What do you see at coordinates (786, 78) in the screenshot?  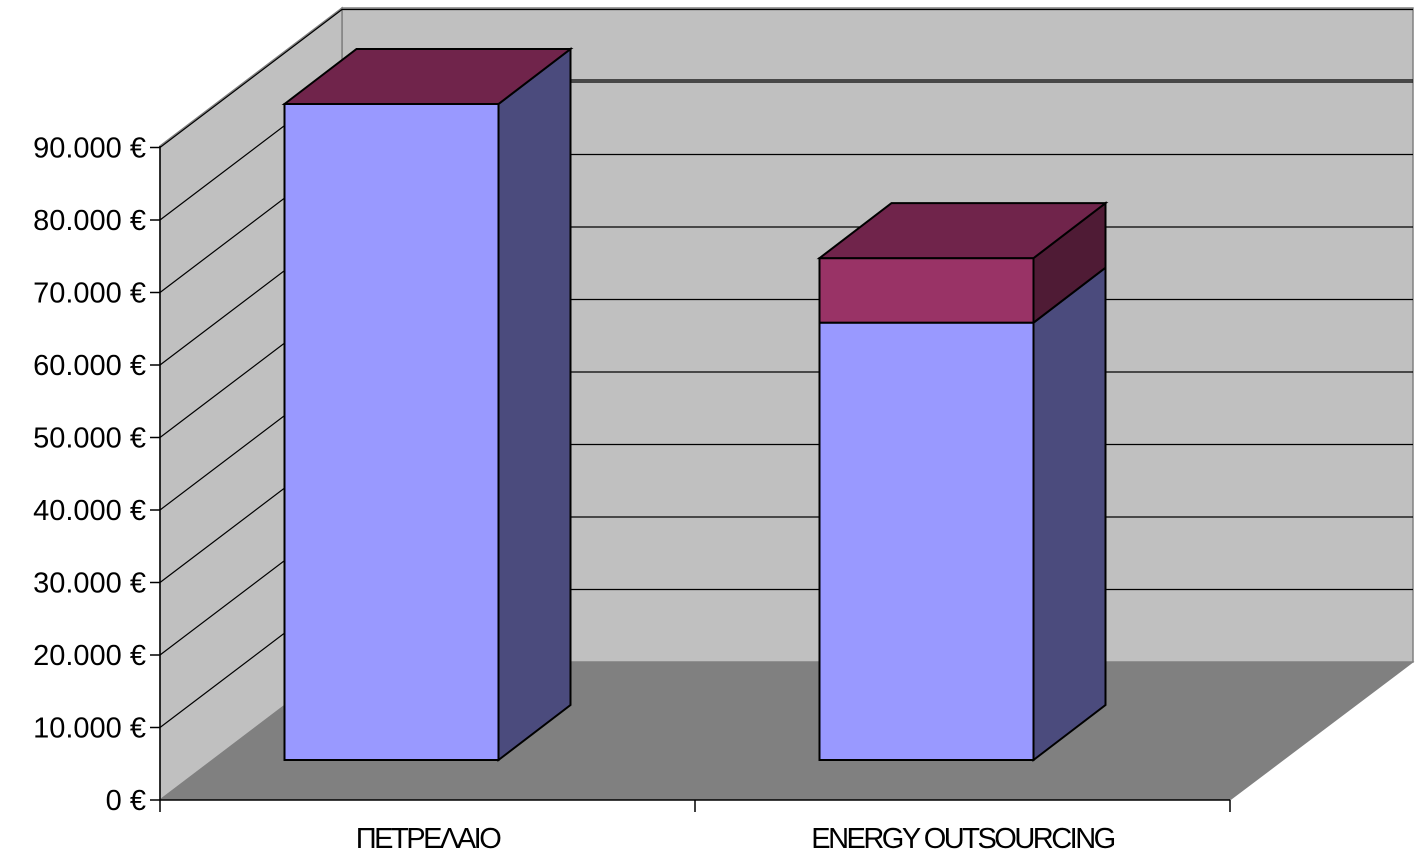 I see `gridline` at bounding box center [786, 78].